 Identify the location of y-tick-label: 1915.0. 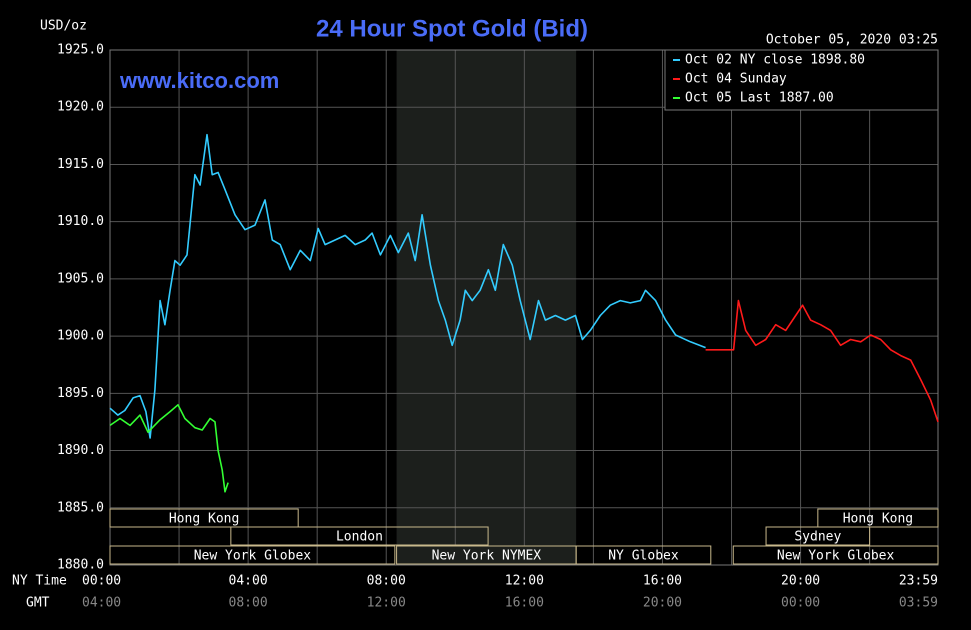
(80, 164).